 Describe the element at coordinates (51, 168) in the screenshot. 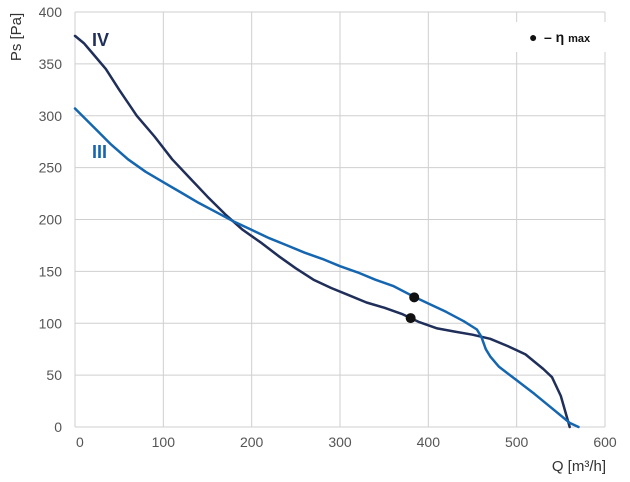

I see `y-tick-label: 250` at that location.